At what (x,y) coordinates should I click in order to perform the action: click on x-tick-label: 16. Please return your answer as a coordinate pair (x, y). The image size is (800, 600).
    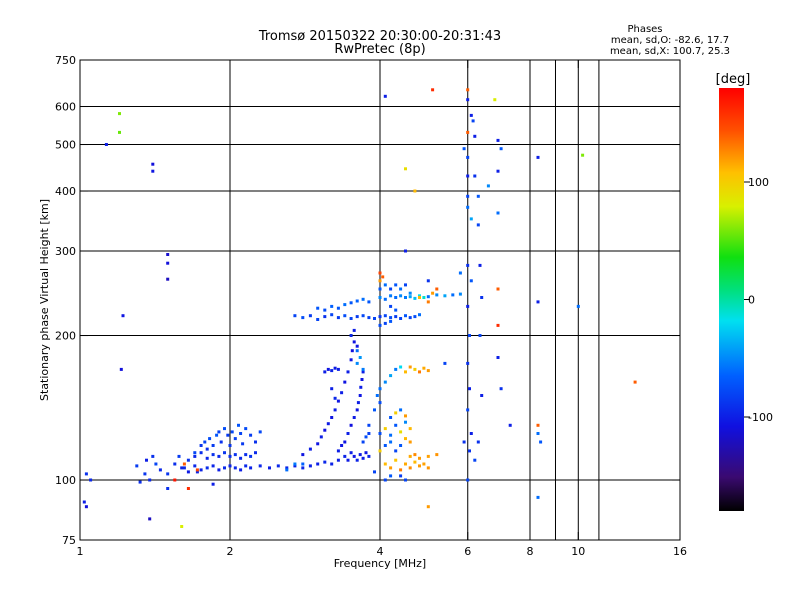
    Looking at the image, I should click on (680, 551).